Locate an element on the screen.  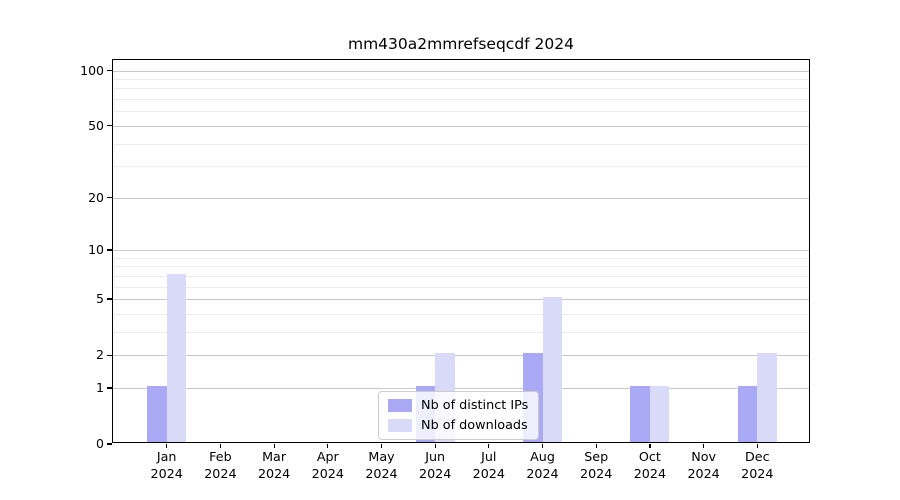
x-tick-label-line: Mar is located at coordinates (274, 456).